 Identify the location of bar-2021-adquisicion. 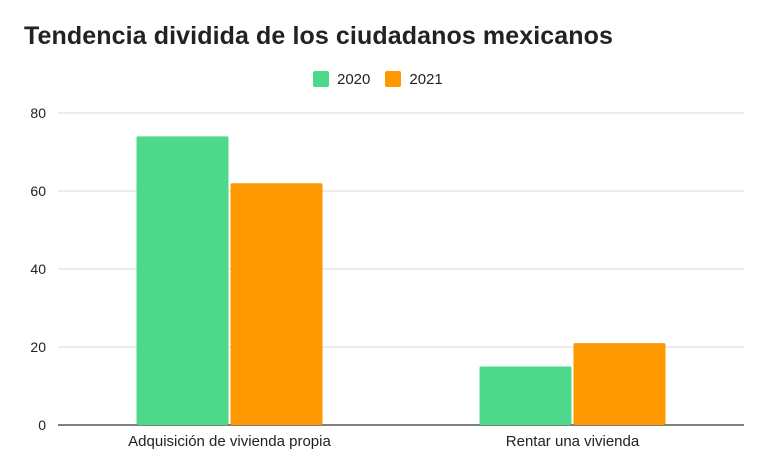
(276, 304).